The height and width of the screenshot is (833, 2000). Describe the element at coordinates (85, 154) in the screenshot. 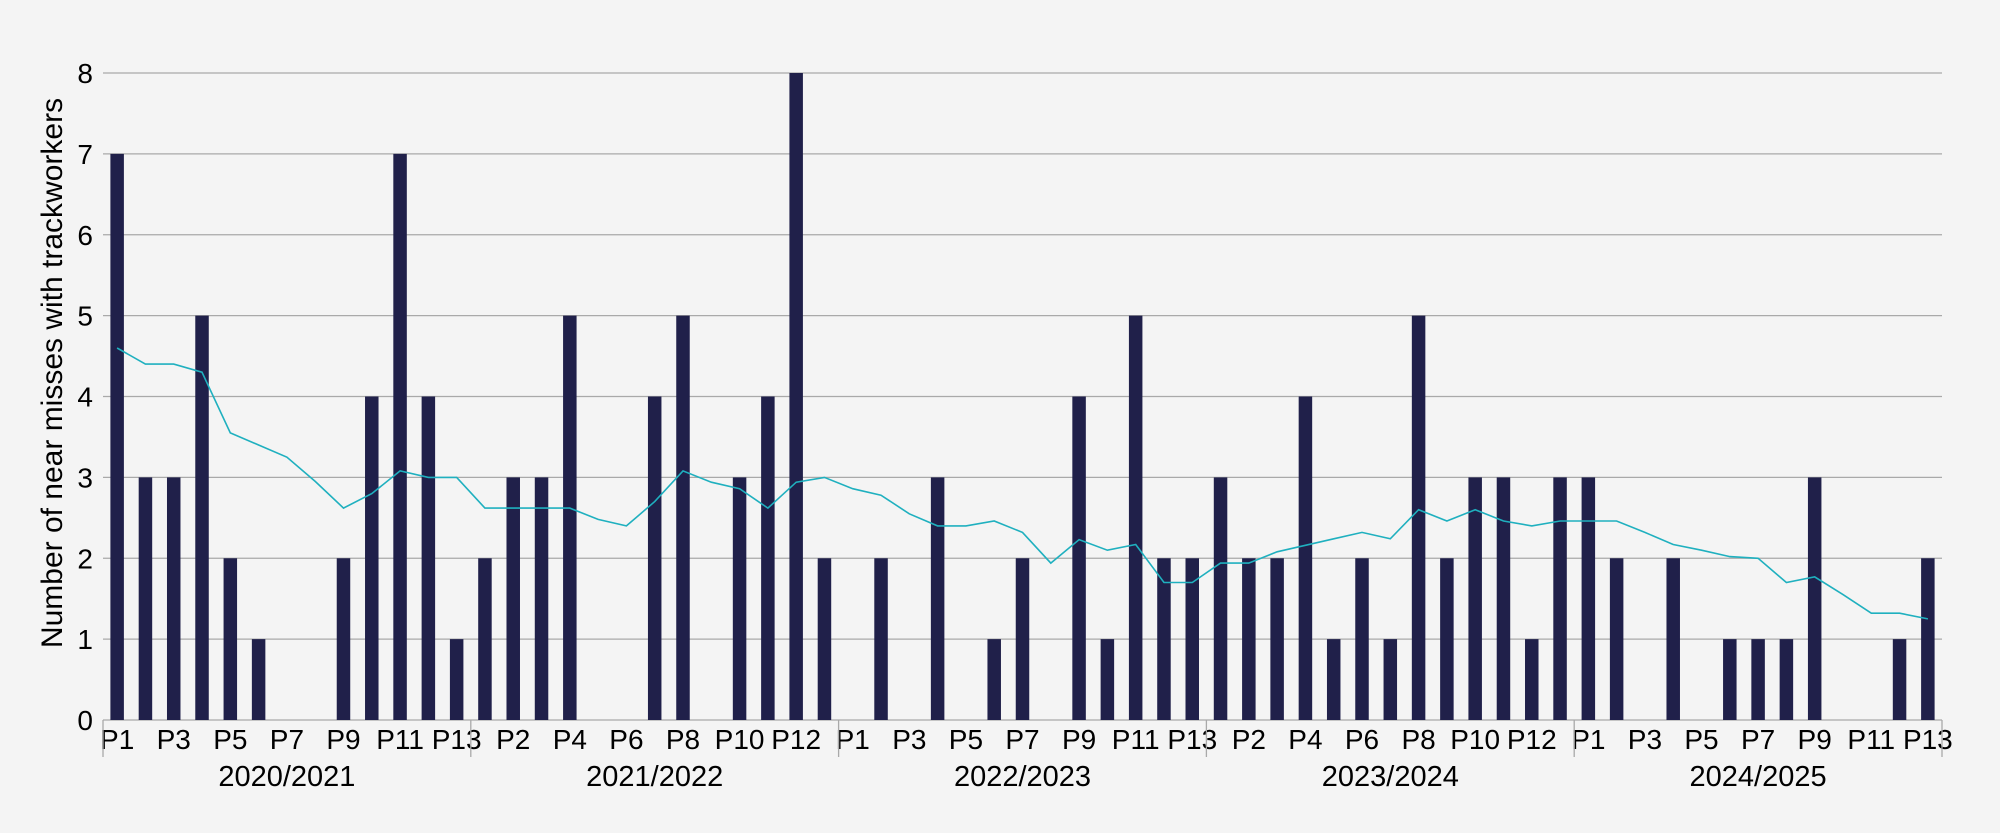

I see `y-tick-label: 7` at that location.